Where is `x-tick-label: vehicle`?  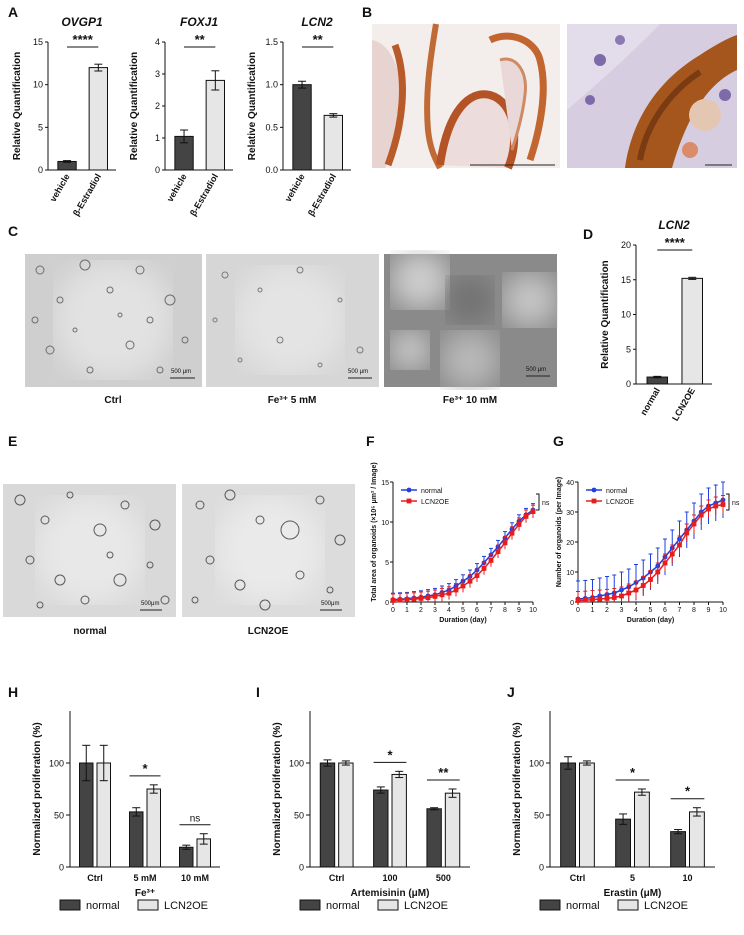 x-tick-label: vehicle is located at coordinates (295, 187).